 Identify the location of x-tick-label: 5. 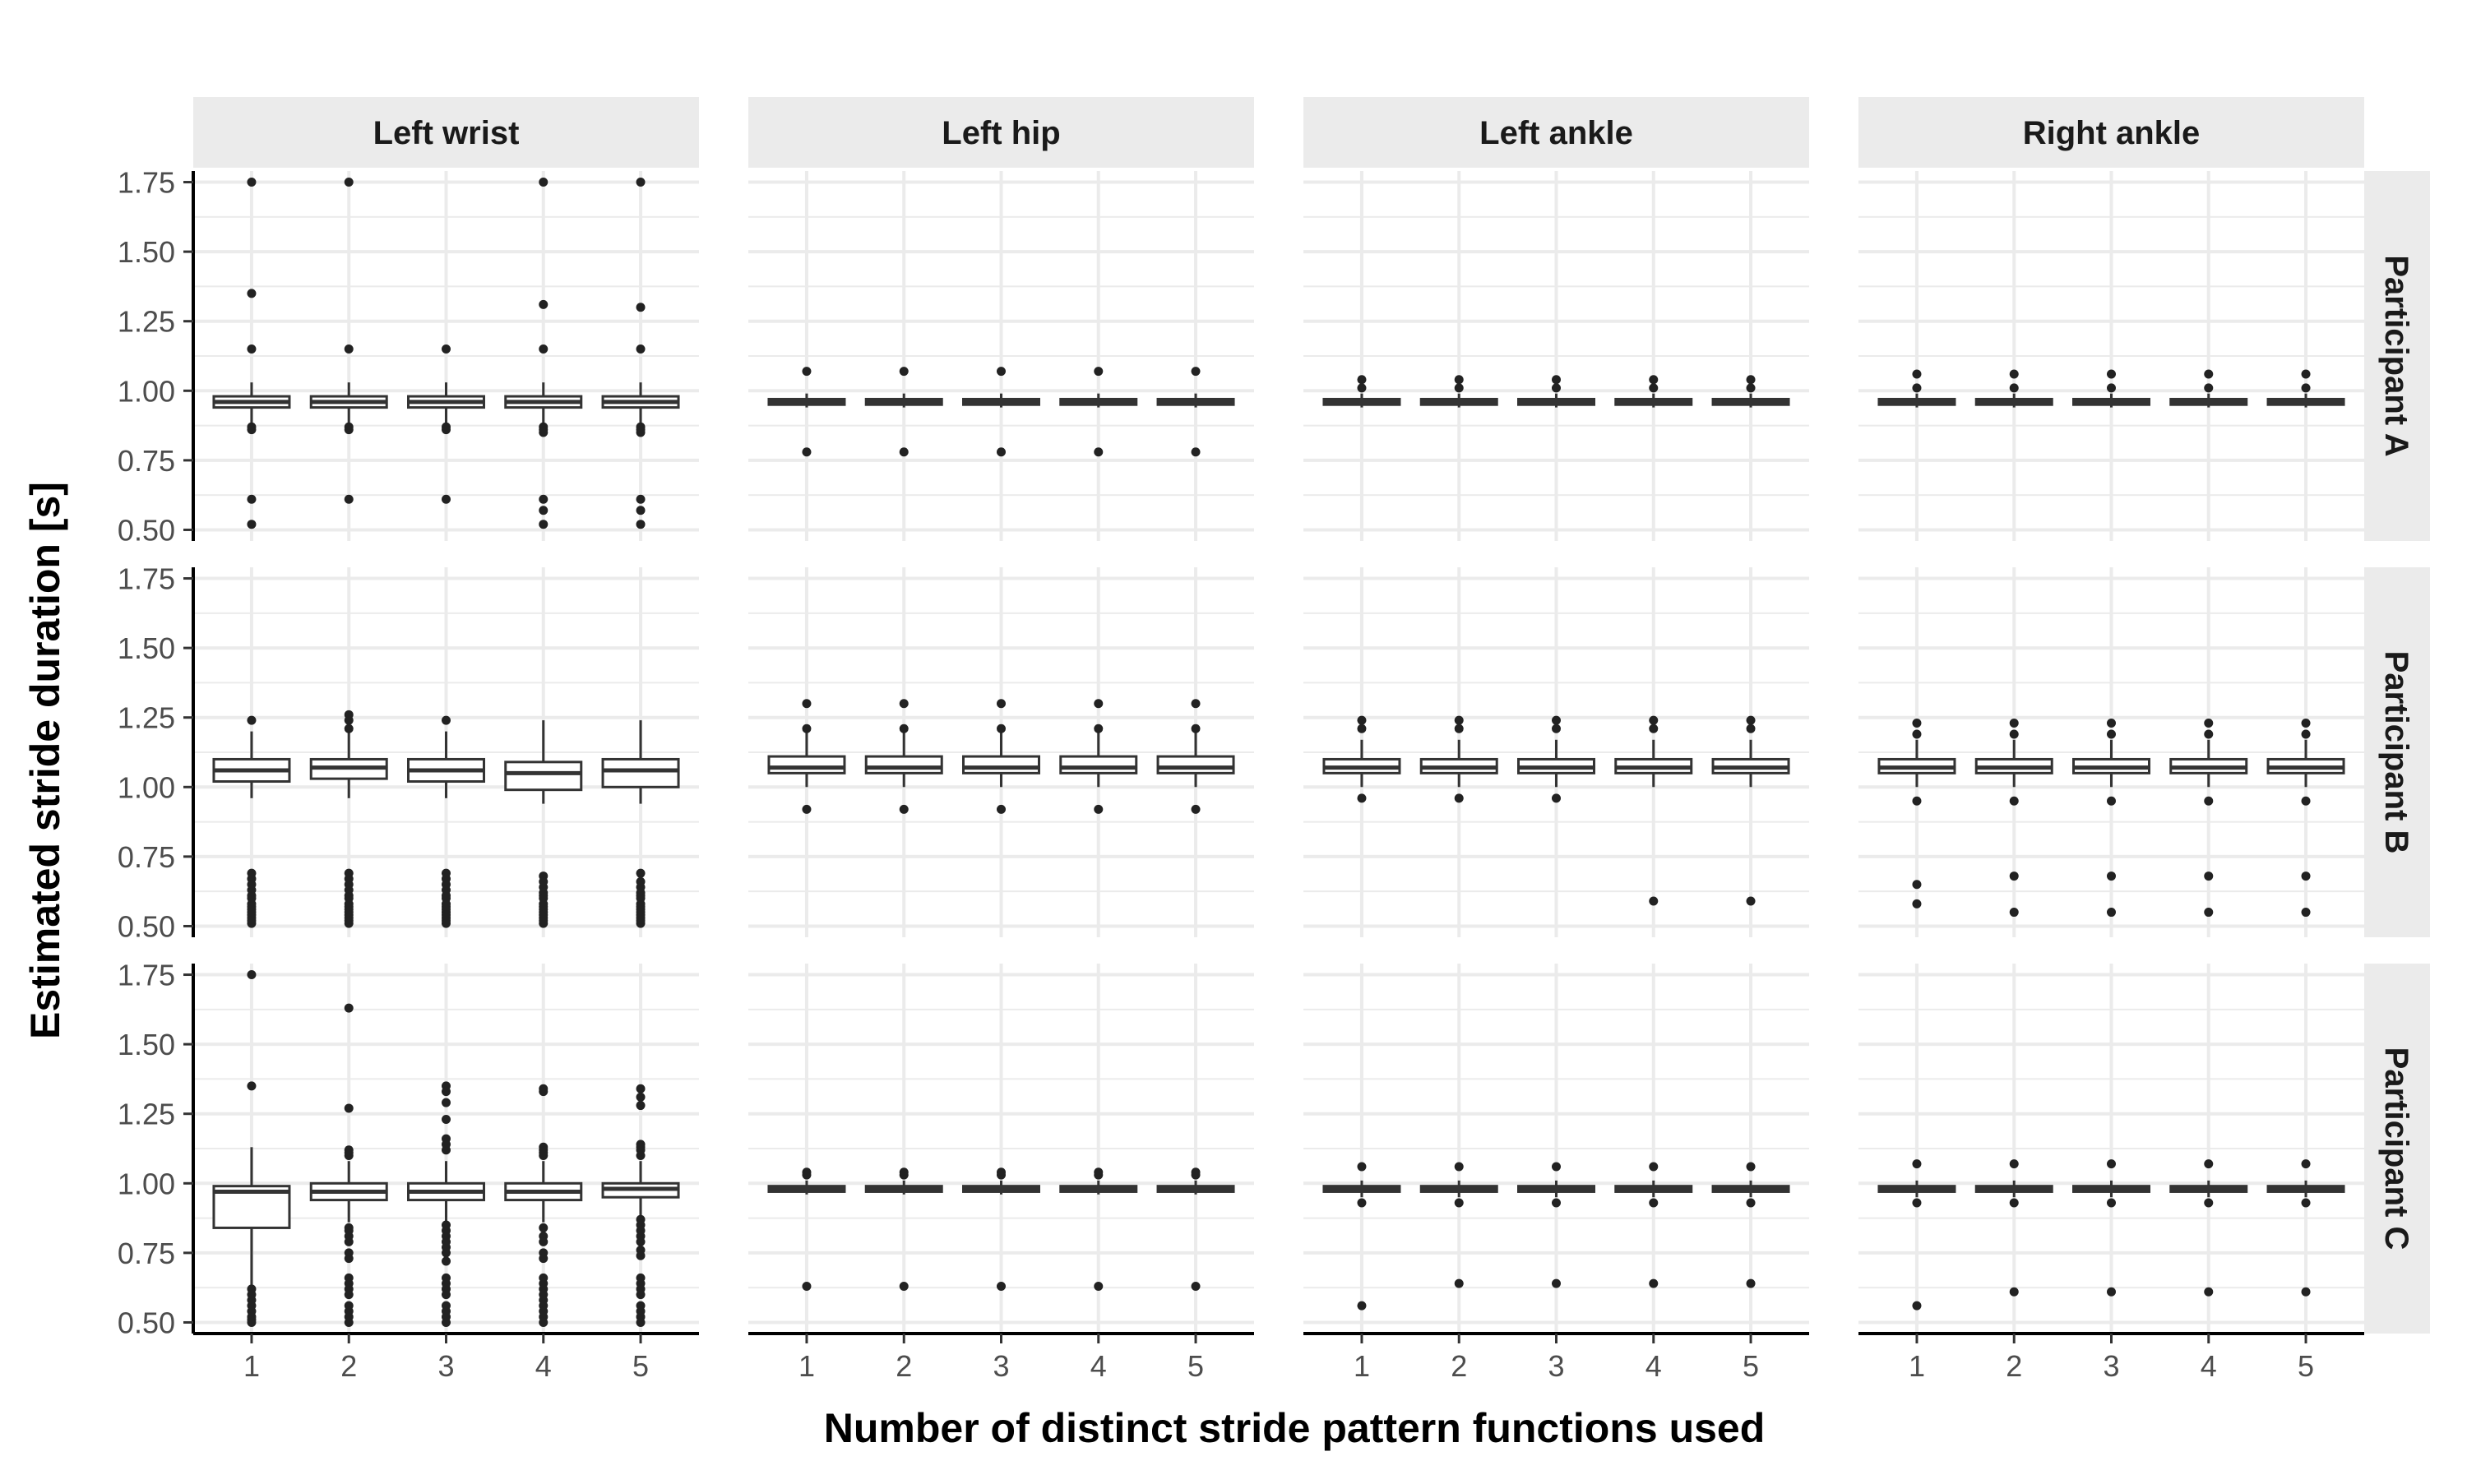
(2306, 1366).